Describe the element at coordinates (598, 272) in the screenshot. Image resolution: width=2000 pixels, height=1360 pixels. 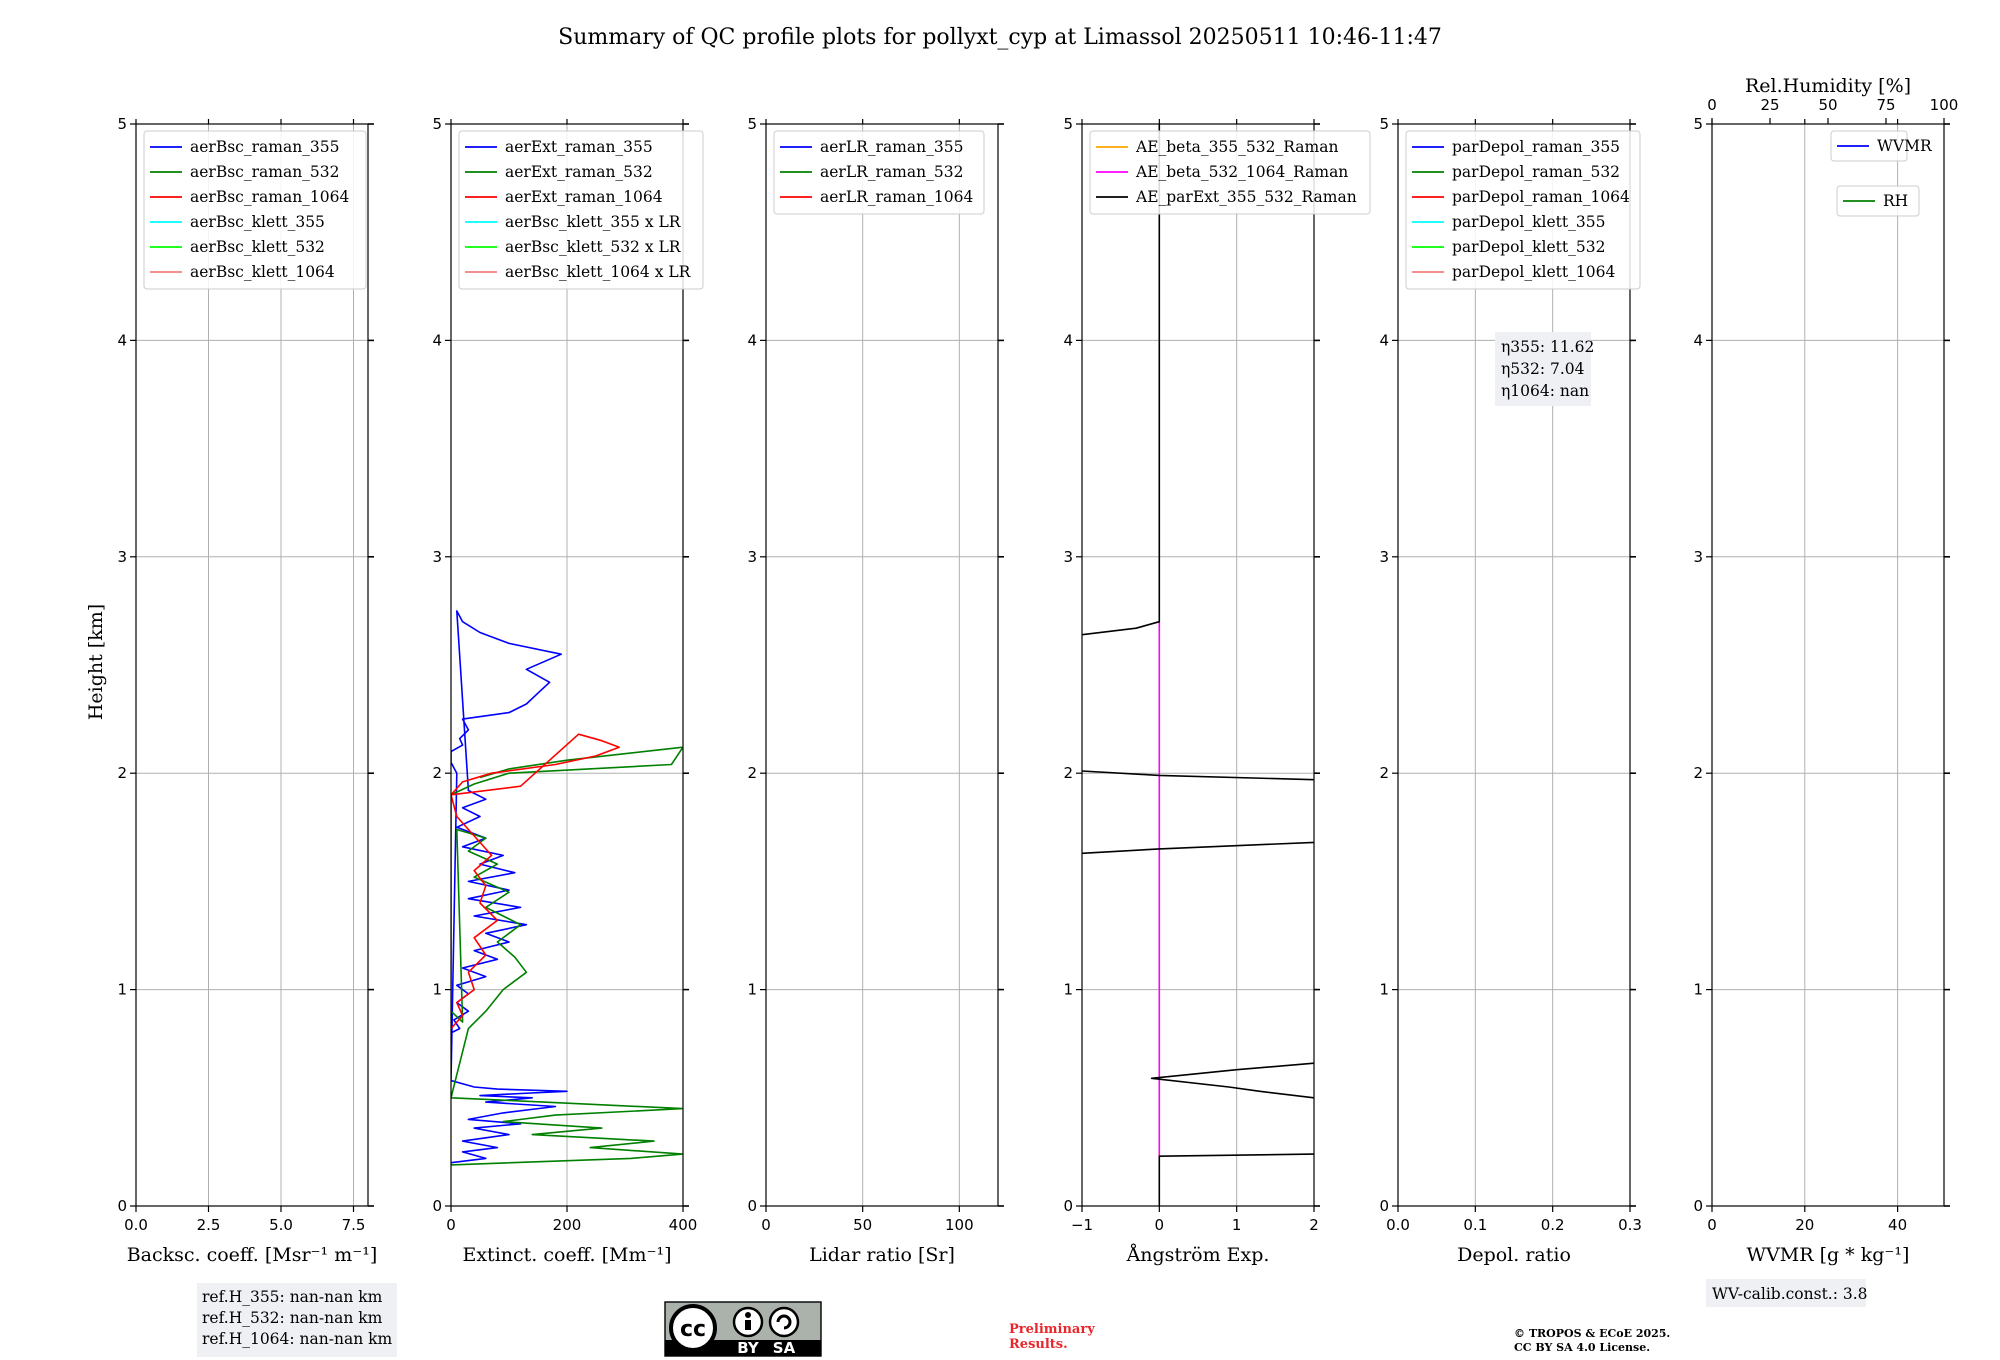
I see `legend-label: aerBsc_klett_1064 x LR` at that location.